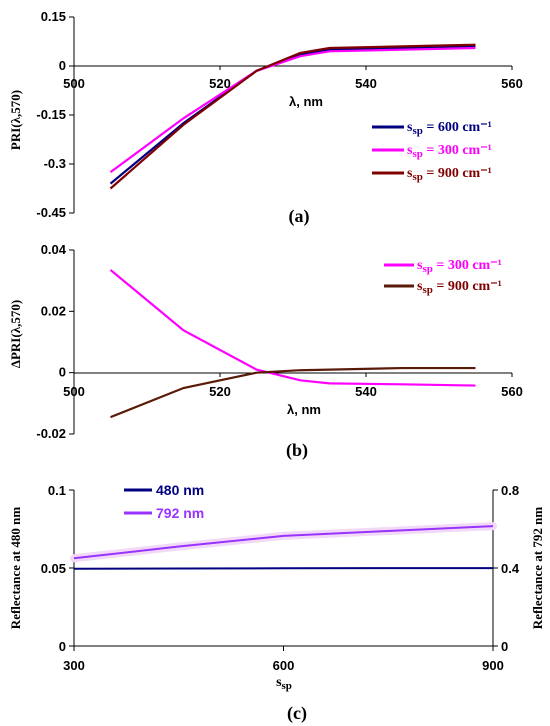 This screenshot has height=726, width=550. Describe the element at coordinates (299, 216) in the screenshot. I see `panel-label: (a)` at that location.